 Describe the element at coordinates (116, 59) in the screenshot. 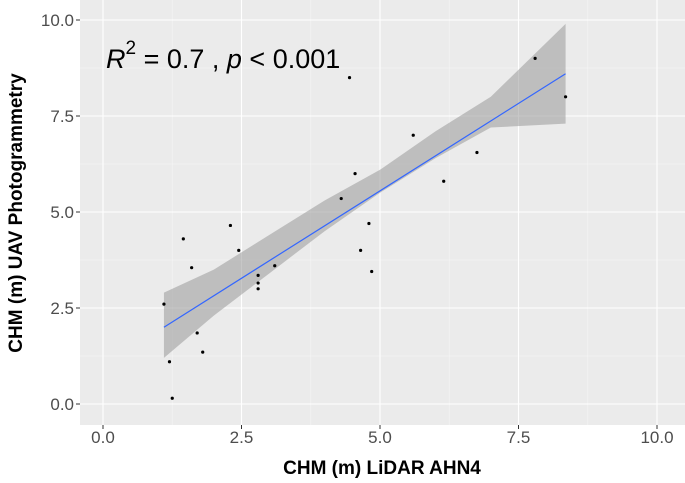

I see `r-symbol: R` at that location.